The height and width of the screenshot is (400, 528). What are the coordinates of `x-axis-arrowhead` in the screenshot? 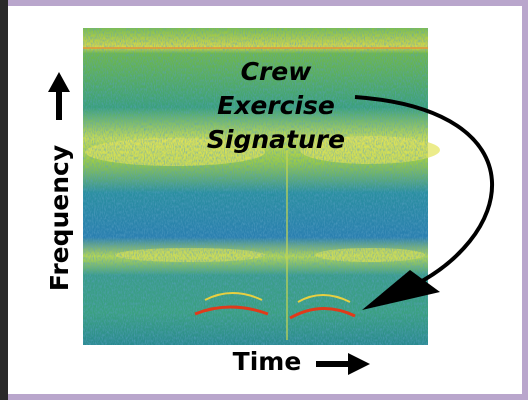 It's located at (359, 364).